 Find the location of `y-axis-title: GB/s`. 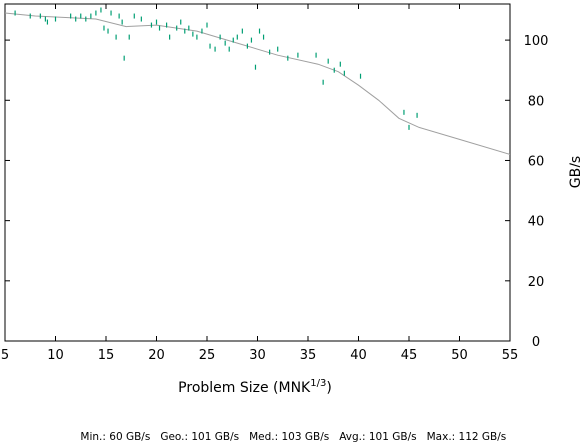

y-axis-title: GB/s is located at coordinates (574, 172).